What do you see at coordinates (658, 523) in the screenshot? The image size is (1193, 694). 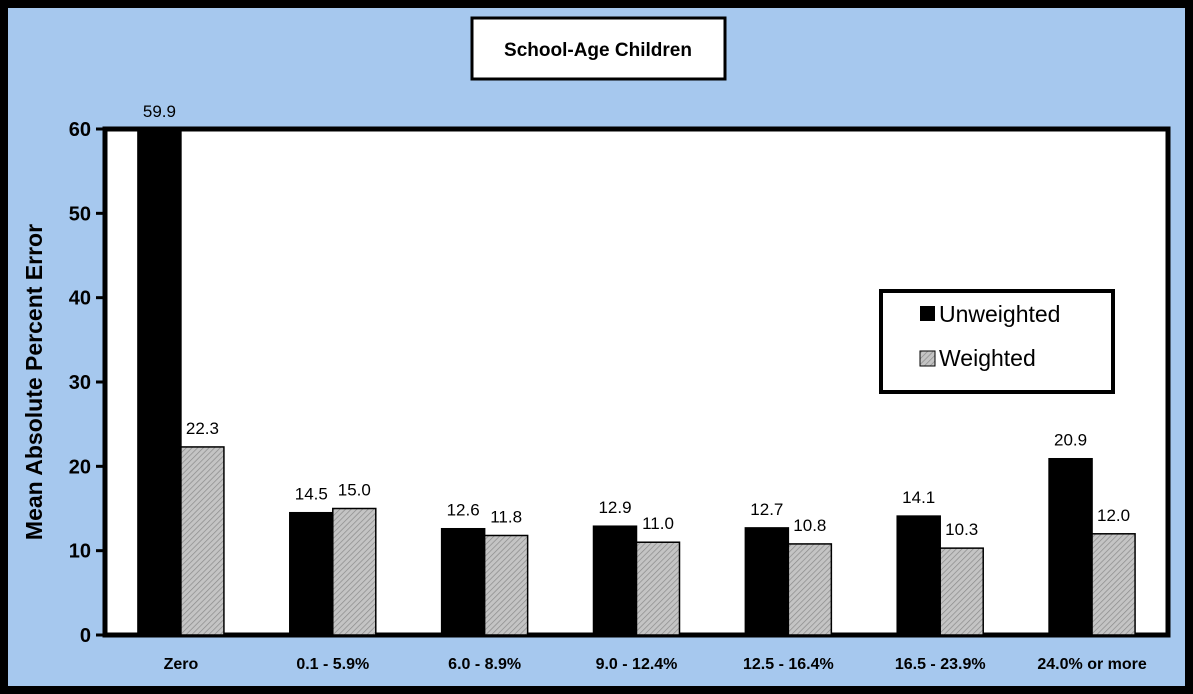 I see `value-label-weighted: 11.0` at bounding box center [658, 523].